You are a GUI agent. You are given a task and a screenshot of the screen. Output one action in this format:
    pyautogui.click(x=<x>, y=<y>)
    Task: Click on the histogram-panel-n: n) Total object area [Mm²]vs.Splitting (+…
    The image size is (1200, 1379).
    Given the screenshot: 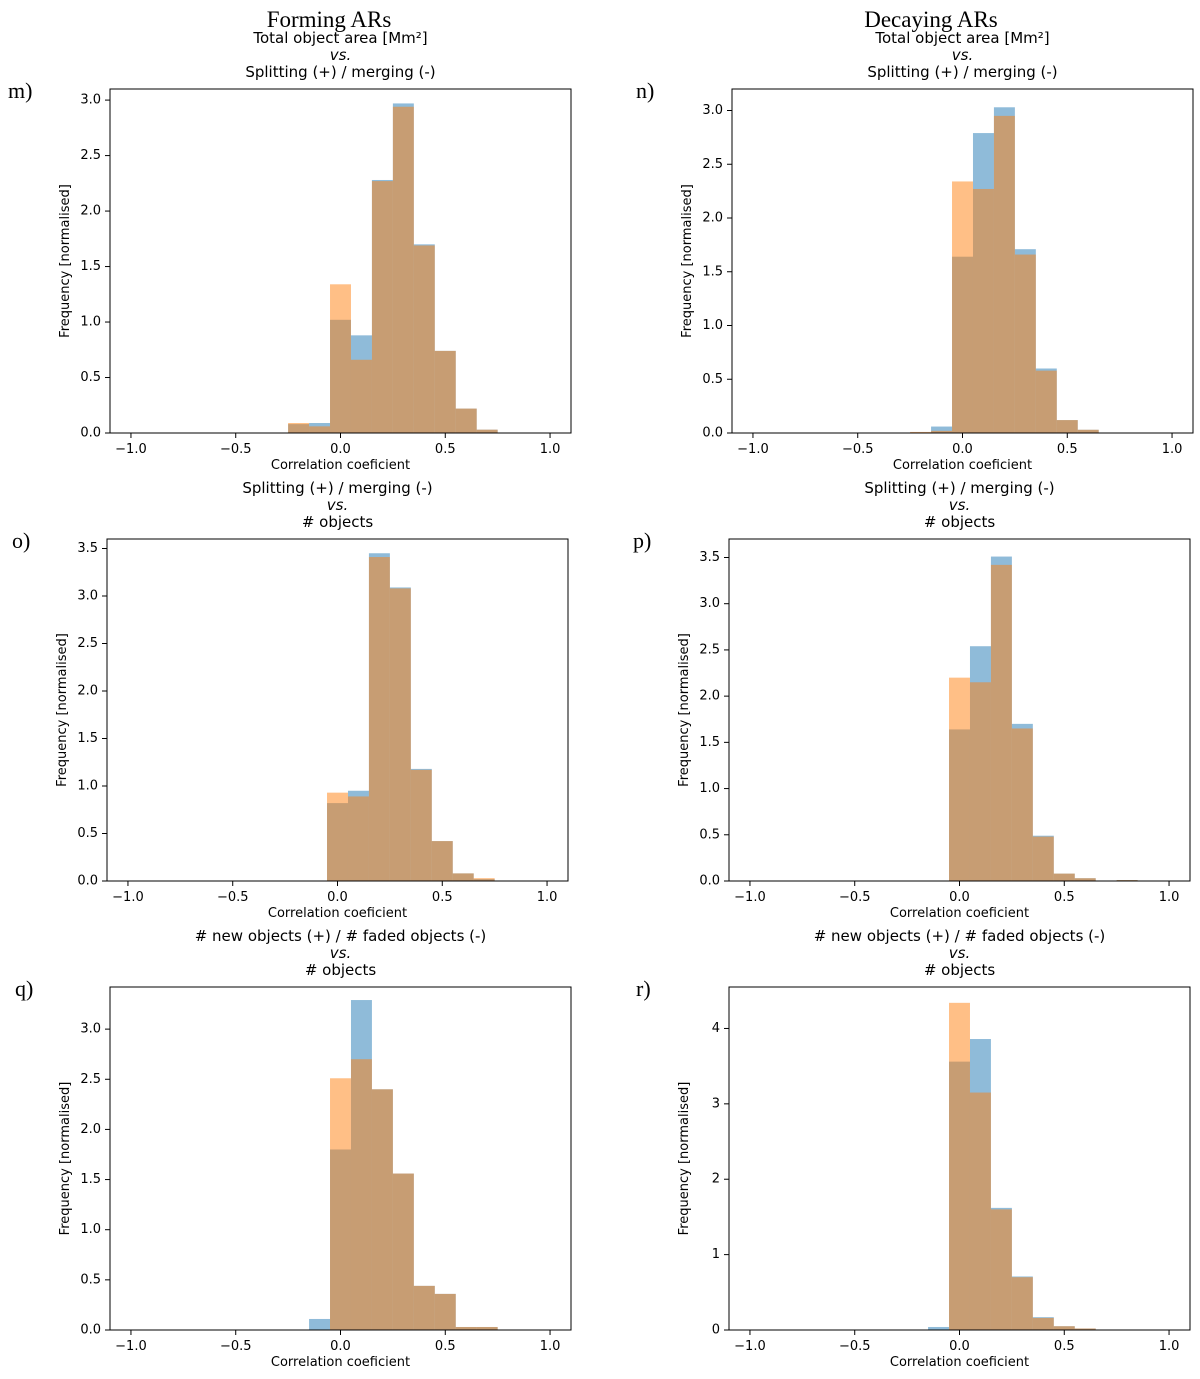 What is the action you would take?
    pyautogui.click(x=915, y=251)
    